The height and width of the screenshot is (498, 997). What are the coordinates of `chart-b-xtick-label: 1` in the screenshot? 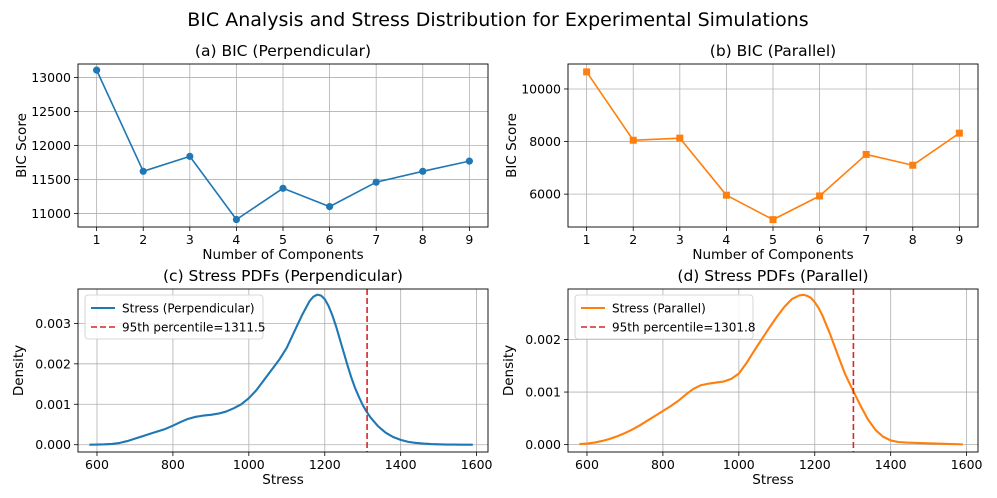 It's located at (587, 239).